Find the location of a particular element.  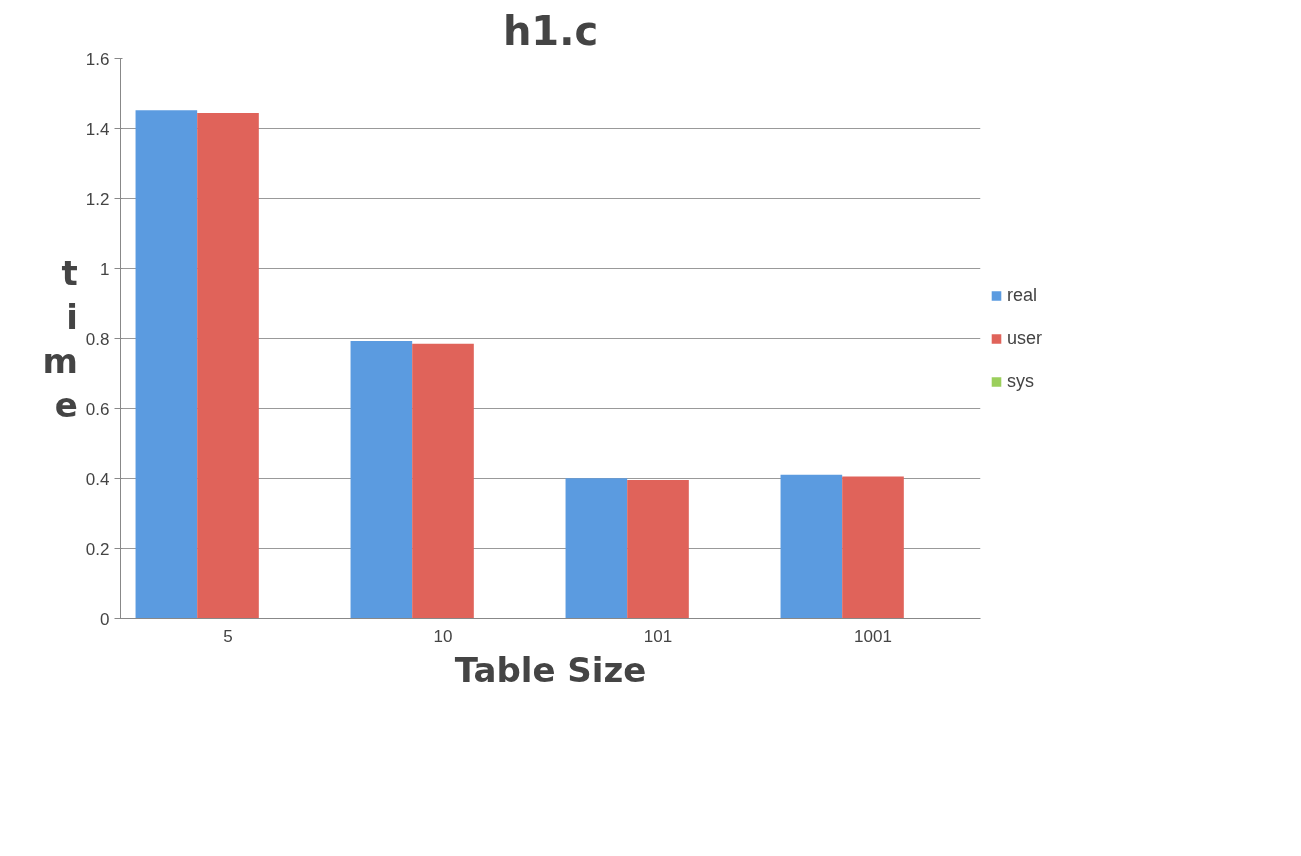

legend-label: user is located at coordinates (1025, 338).